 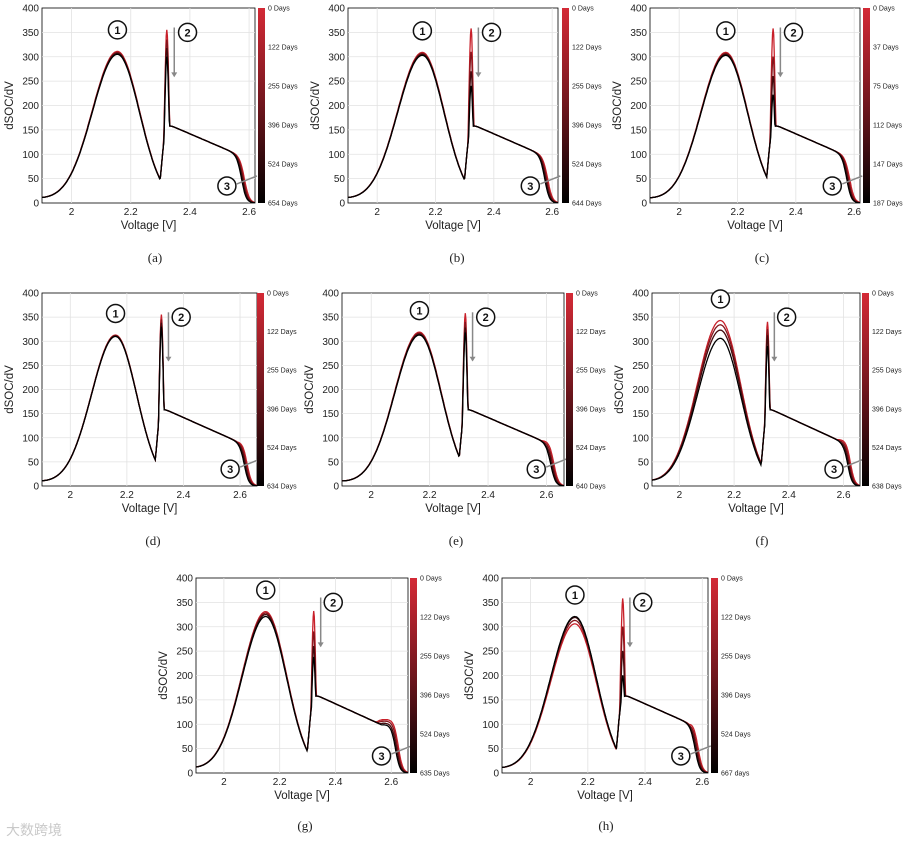 I want to click on panel-caption: (d), so click(x=152, y=540).